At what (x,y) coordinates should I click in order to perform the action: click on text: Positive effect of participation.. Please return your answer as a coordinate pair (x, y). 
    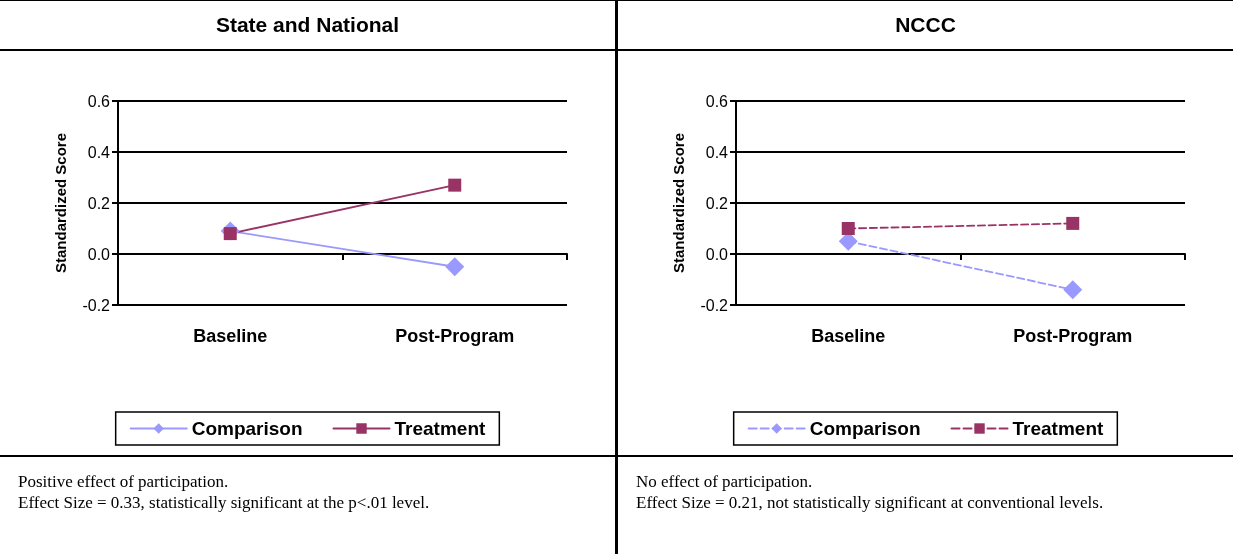
    Looking at the image, I should click on (124, 481).